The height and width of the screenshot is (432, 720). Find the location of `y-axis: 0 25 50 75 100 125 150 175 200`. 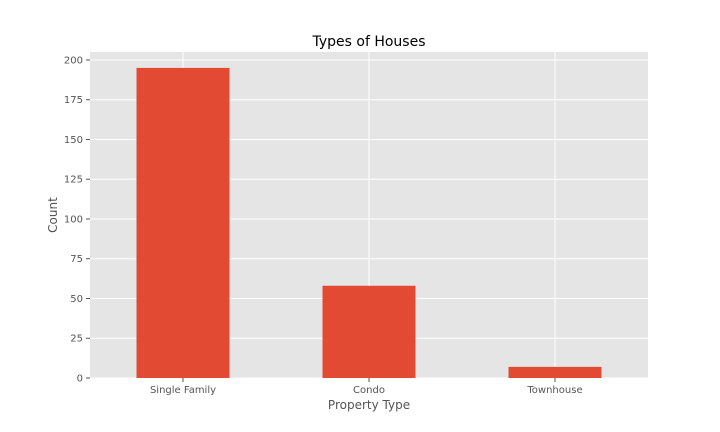

y-axis: 0 25 50 75 100 125 150 175 200 is located at coordinates (77, 220).